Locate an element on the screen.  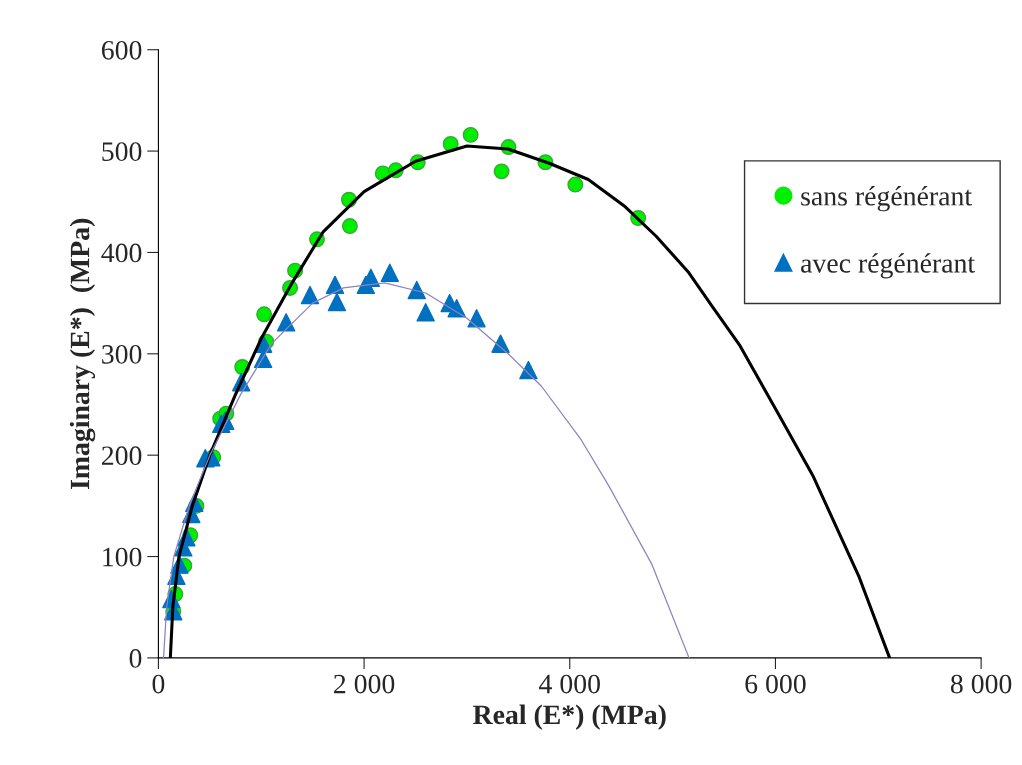
x-tick-label: 0 is located at coordinates (158, 684).